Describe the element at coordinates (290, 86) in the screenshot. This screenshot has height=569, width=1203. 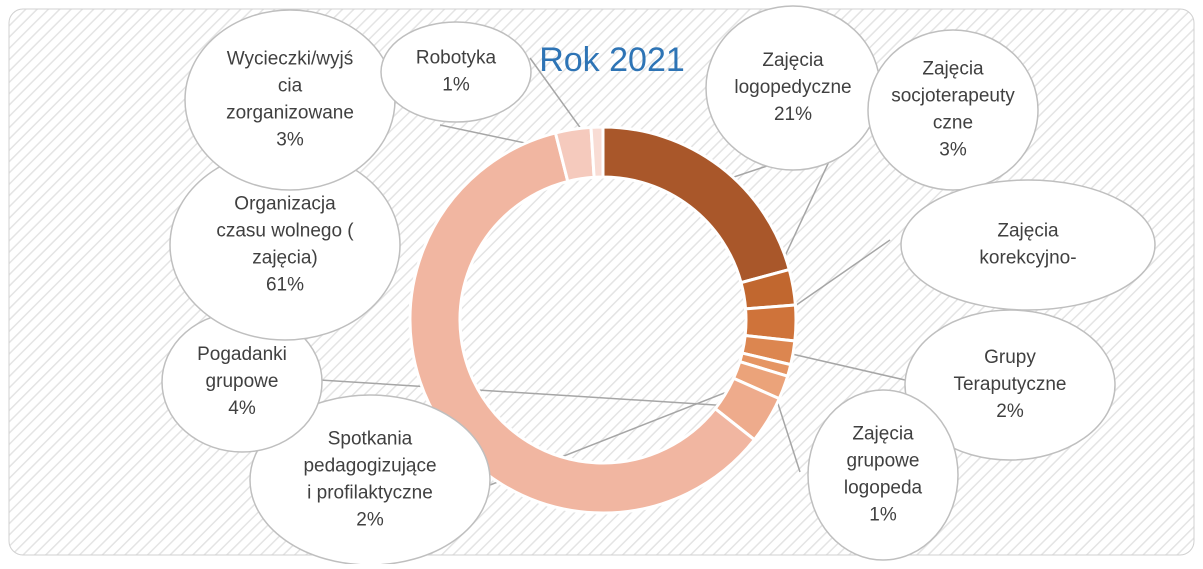
I see `category-label: cia` at that location.